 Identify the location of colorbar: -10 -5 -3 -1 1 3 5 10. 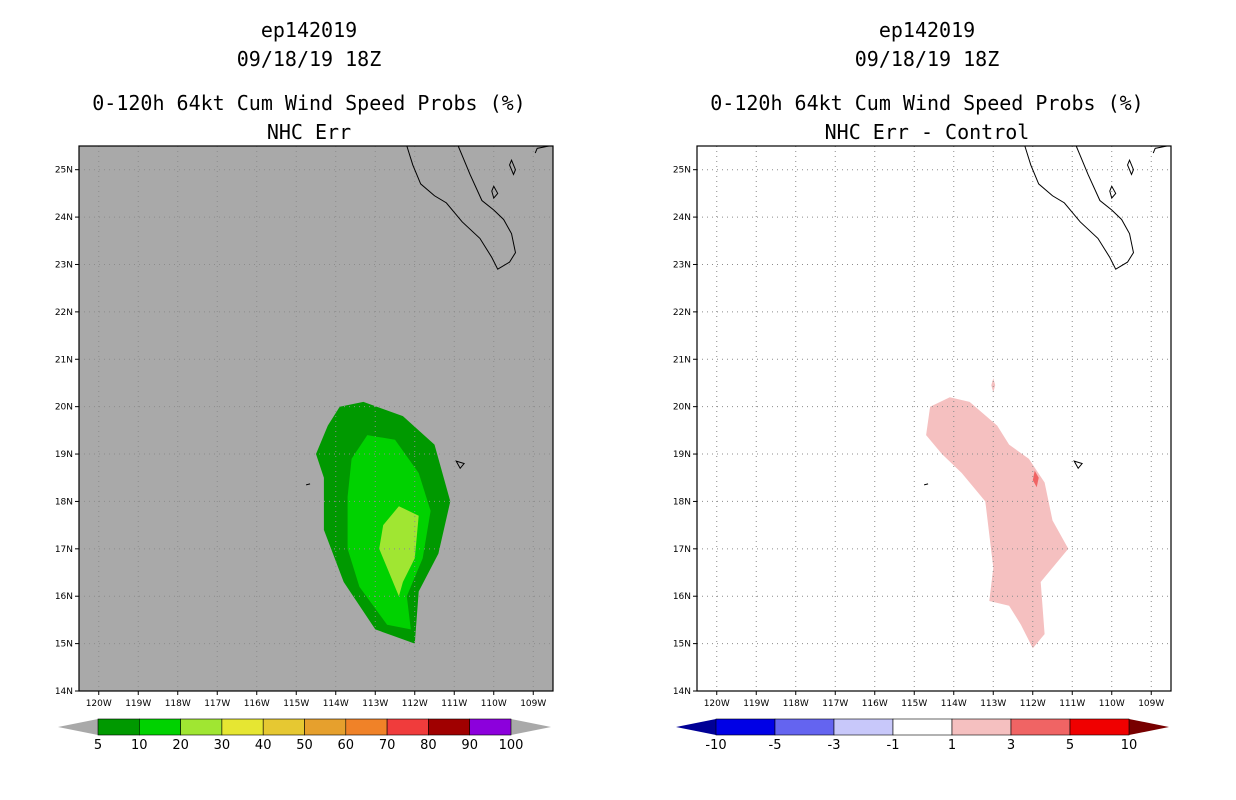
(922, 735).